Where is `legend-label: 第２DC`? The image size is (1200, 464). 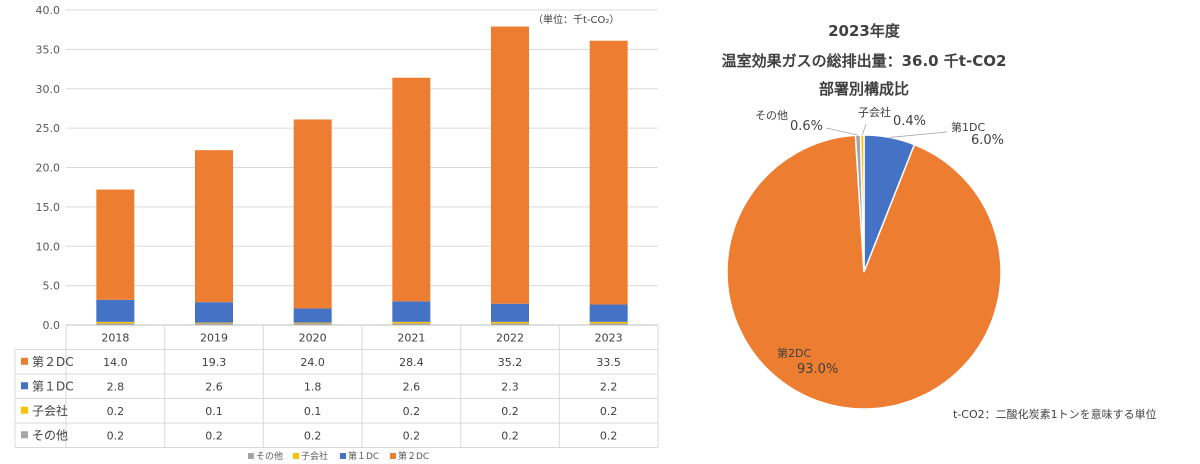
legend-label: 第２DC is located at coordinates (413, 456).